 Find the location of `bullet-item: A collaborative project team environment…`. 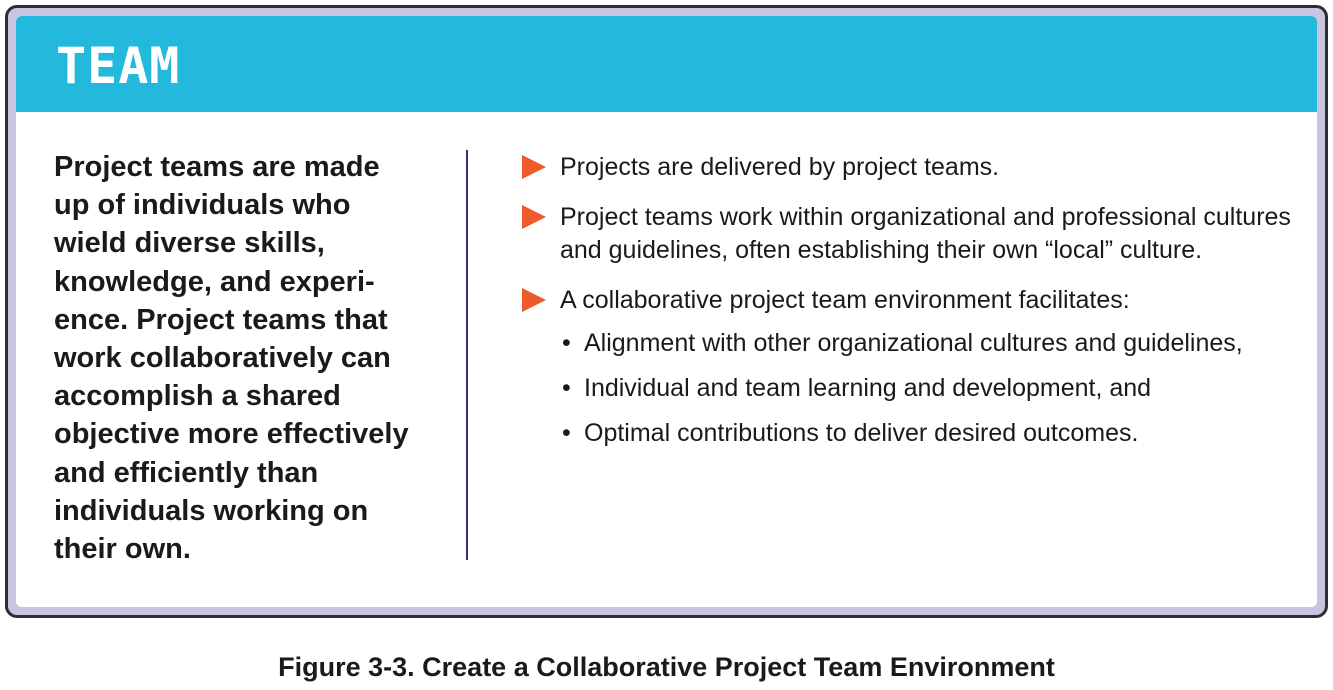

bullet-item: A collaborative project team environment… is located at coordinates (912, 367).